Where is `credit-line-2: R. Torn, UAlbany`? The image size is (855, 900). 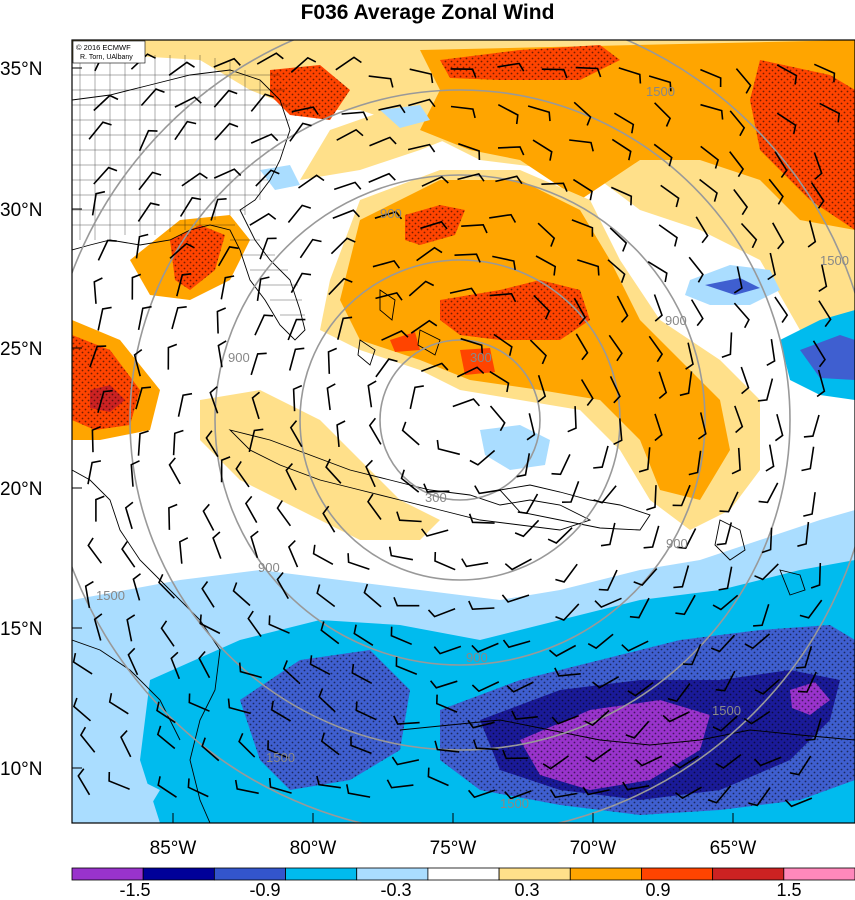 credit-line-2: R. Torn, UAlbany is located at coordinates (106, 57).